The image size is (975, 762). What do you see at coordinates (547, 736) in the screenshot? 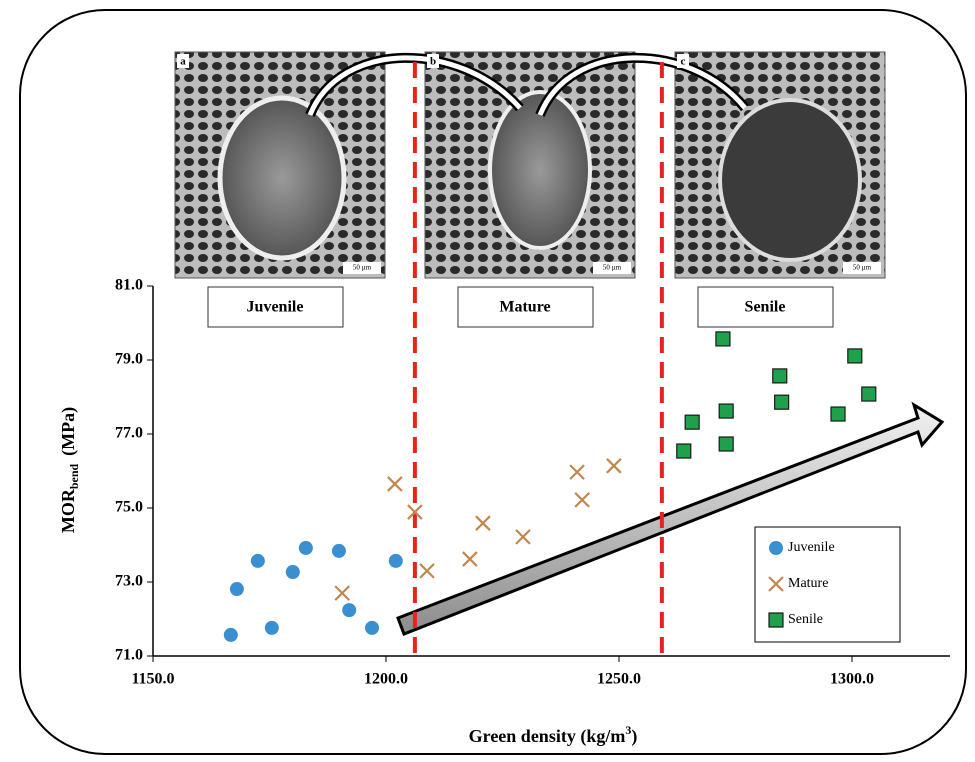
I see `x-axis-label-text: Green density (kg/m` at bounding box center [547, 736].